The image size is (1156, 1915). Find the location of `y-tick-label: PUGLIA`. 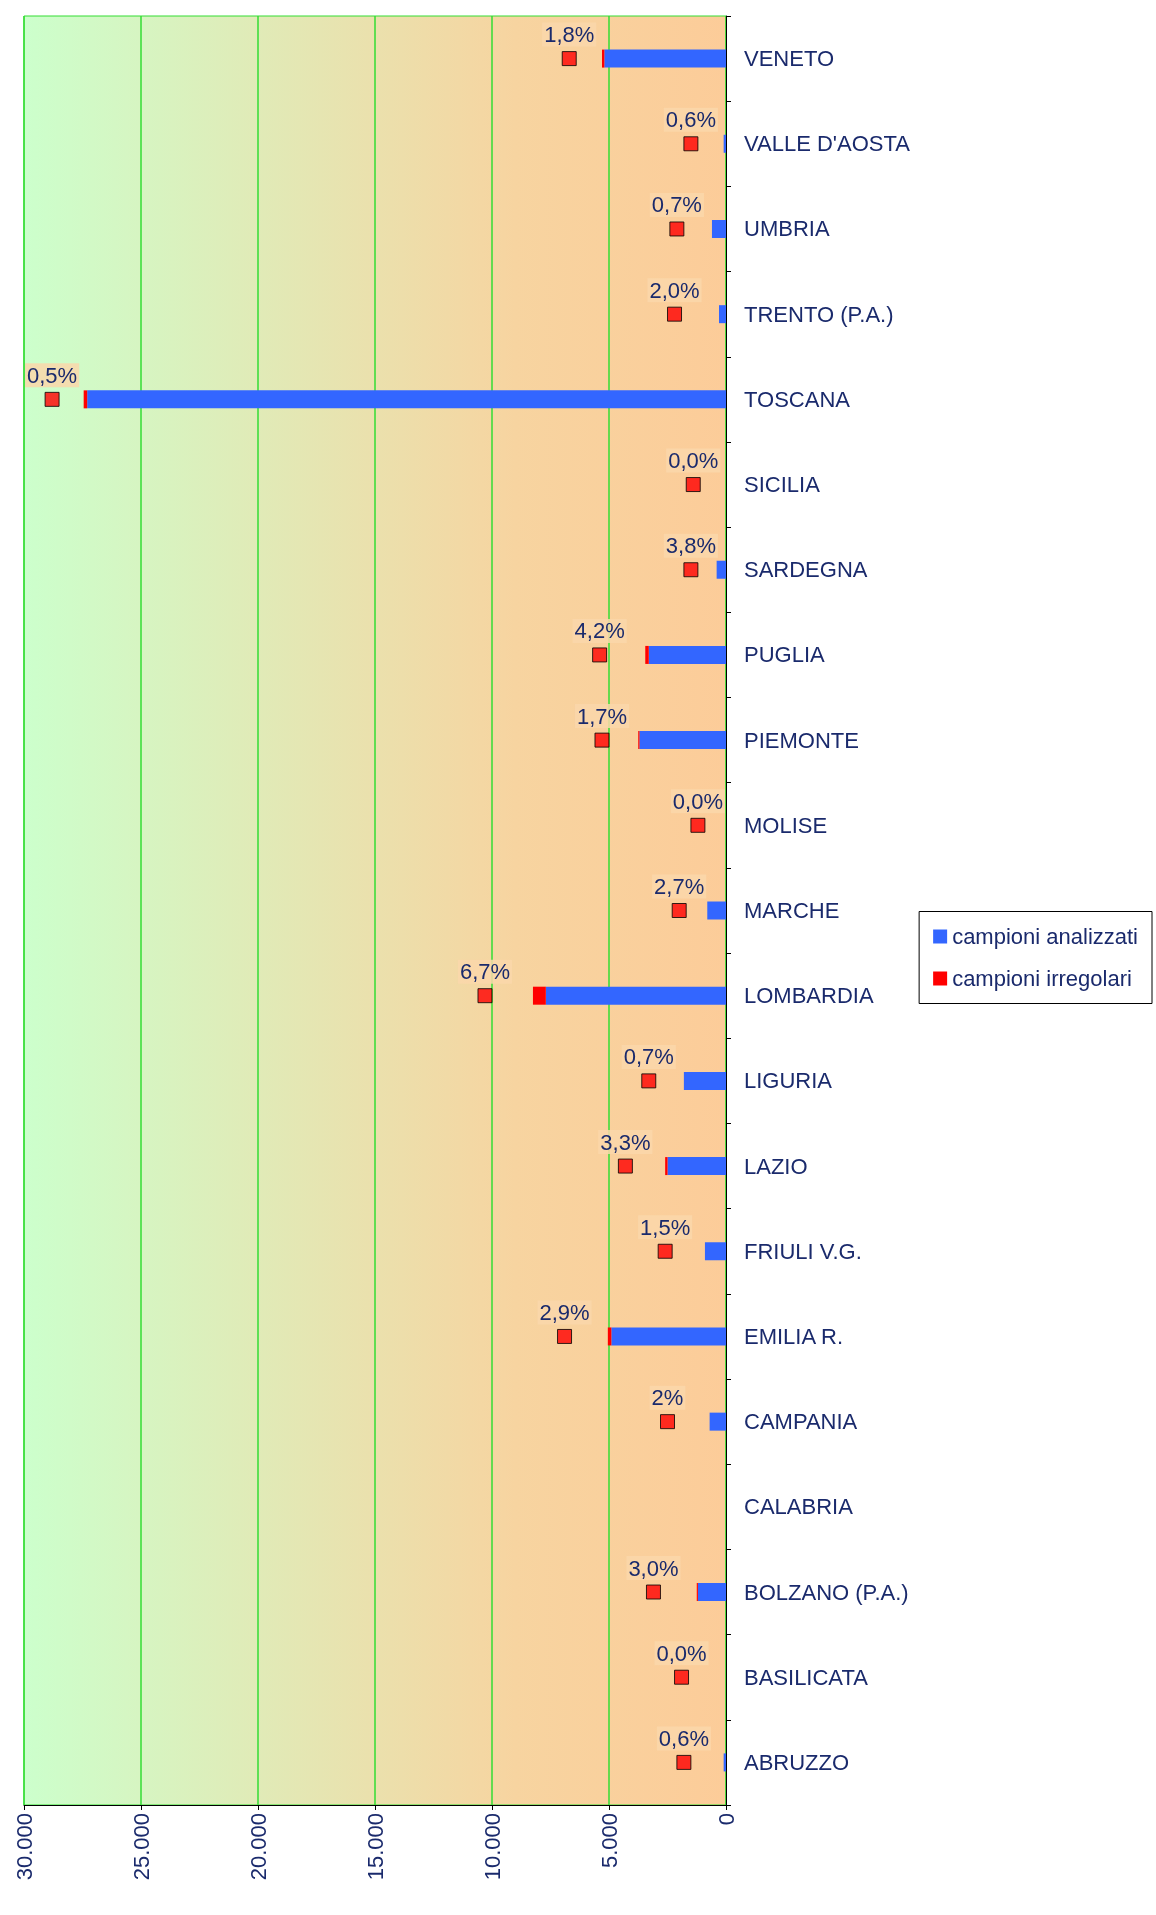

y-tick-label: PUGLIA is located at coordinates (785, 655).